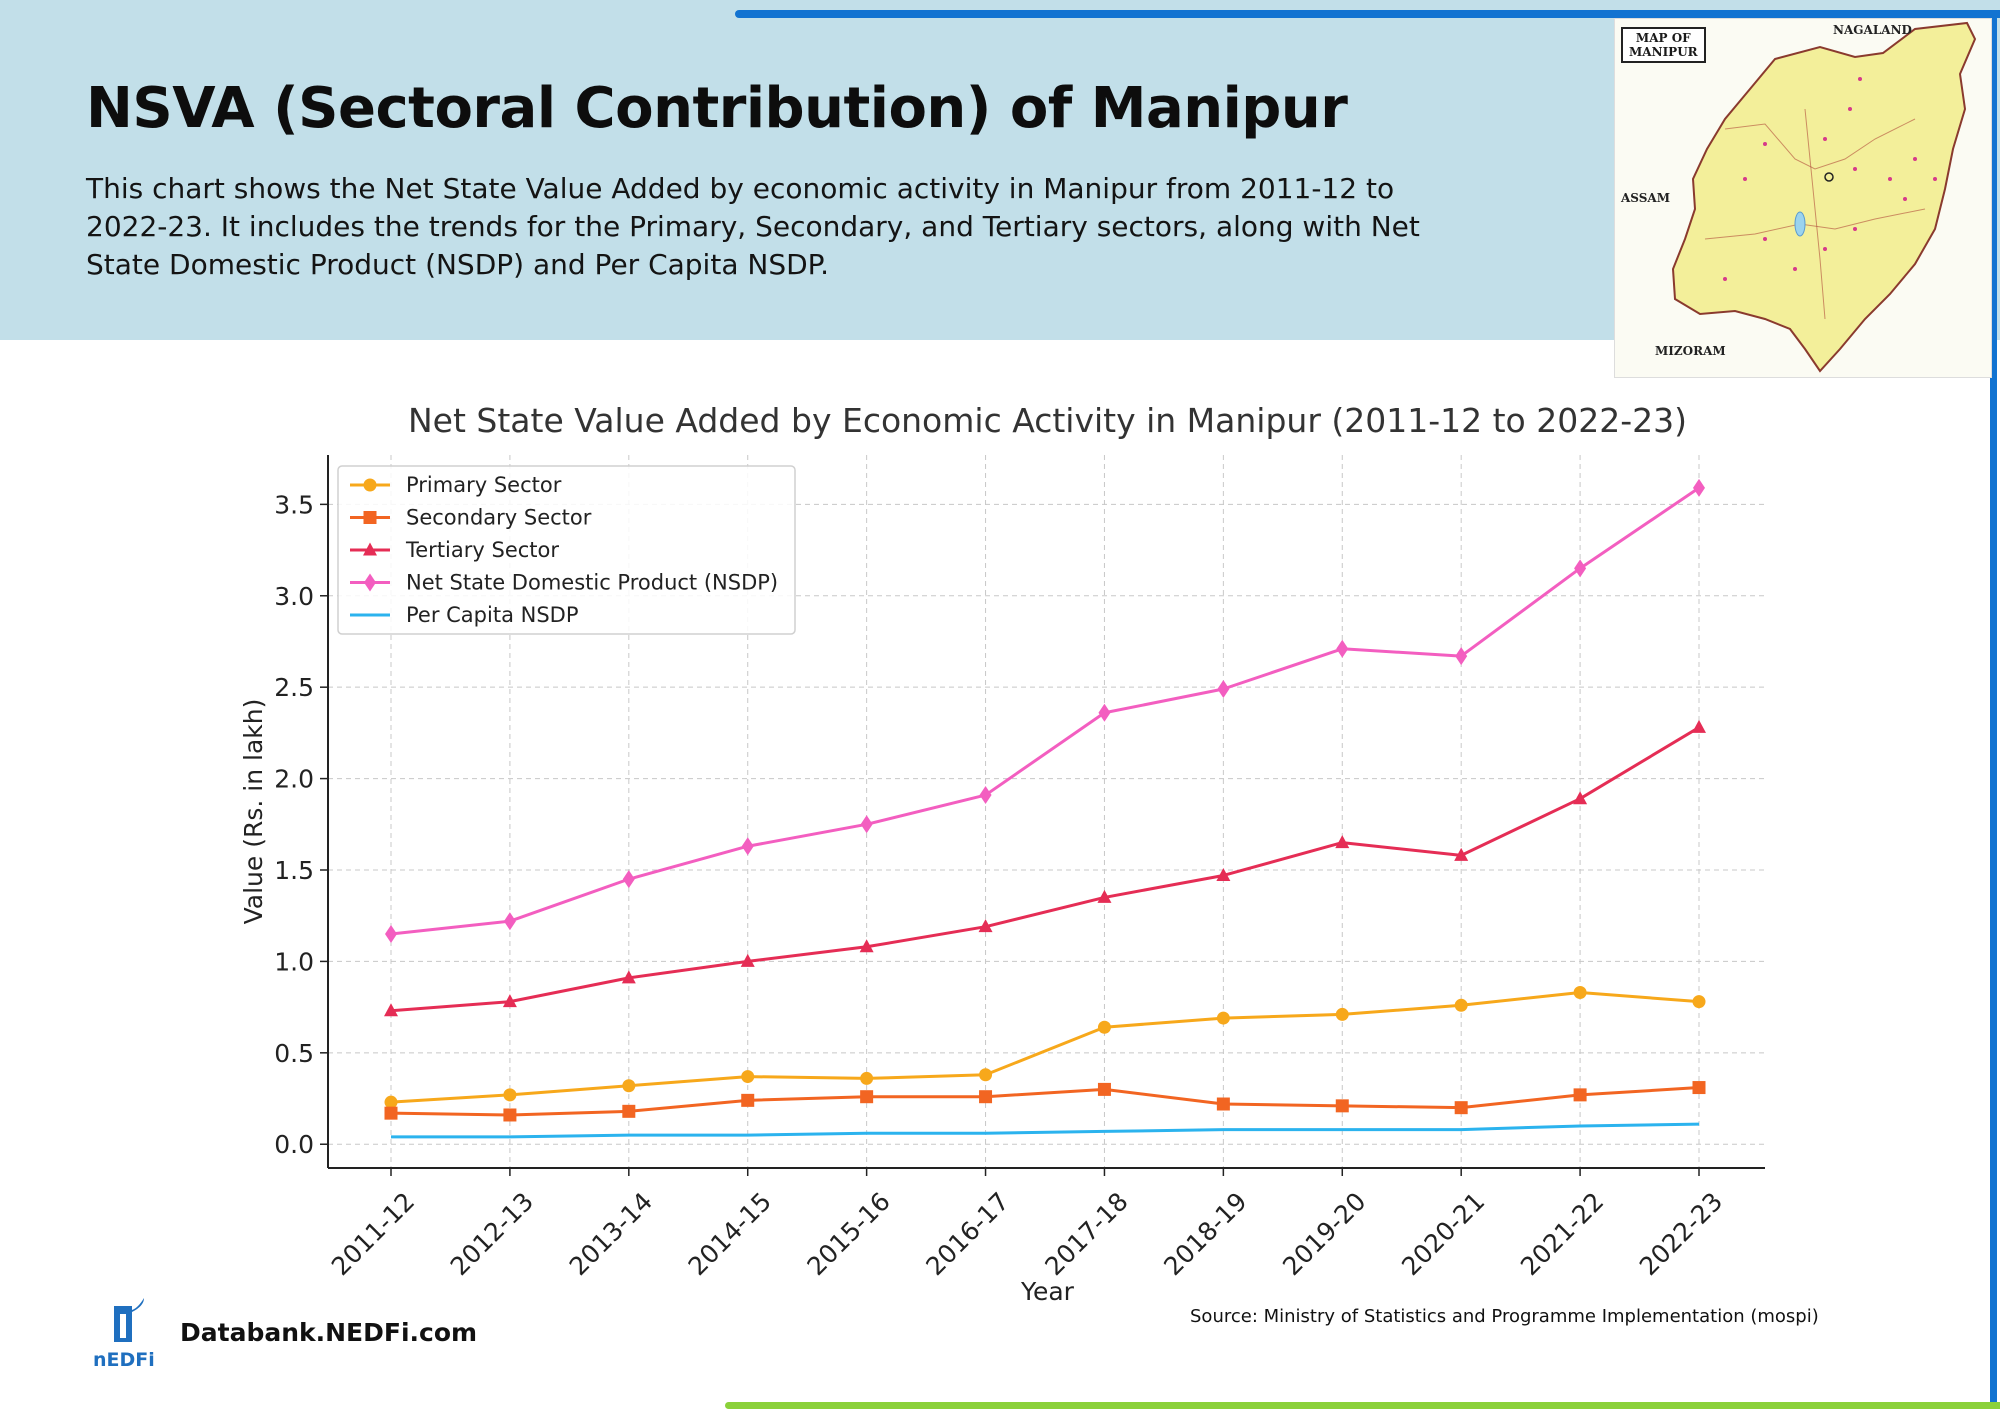 The image size is (2000, 1414). I want to click on map-label-nagaland: NAGALAND, so click(1872, 30).